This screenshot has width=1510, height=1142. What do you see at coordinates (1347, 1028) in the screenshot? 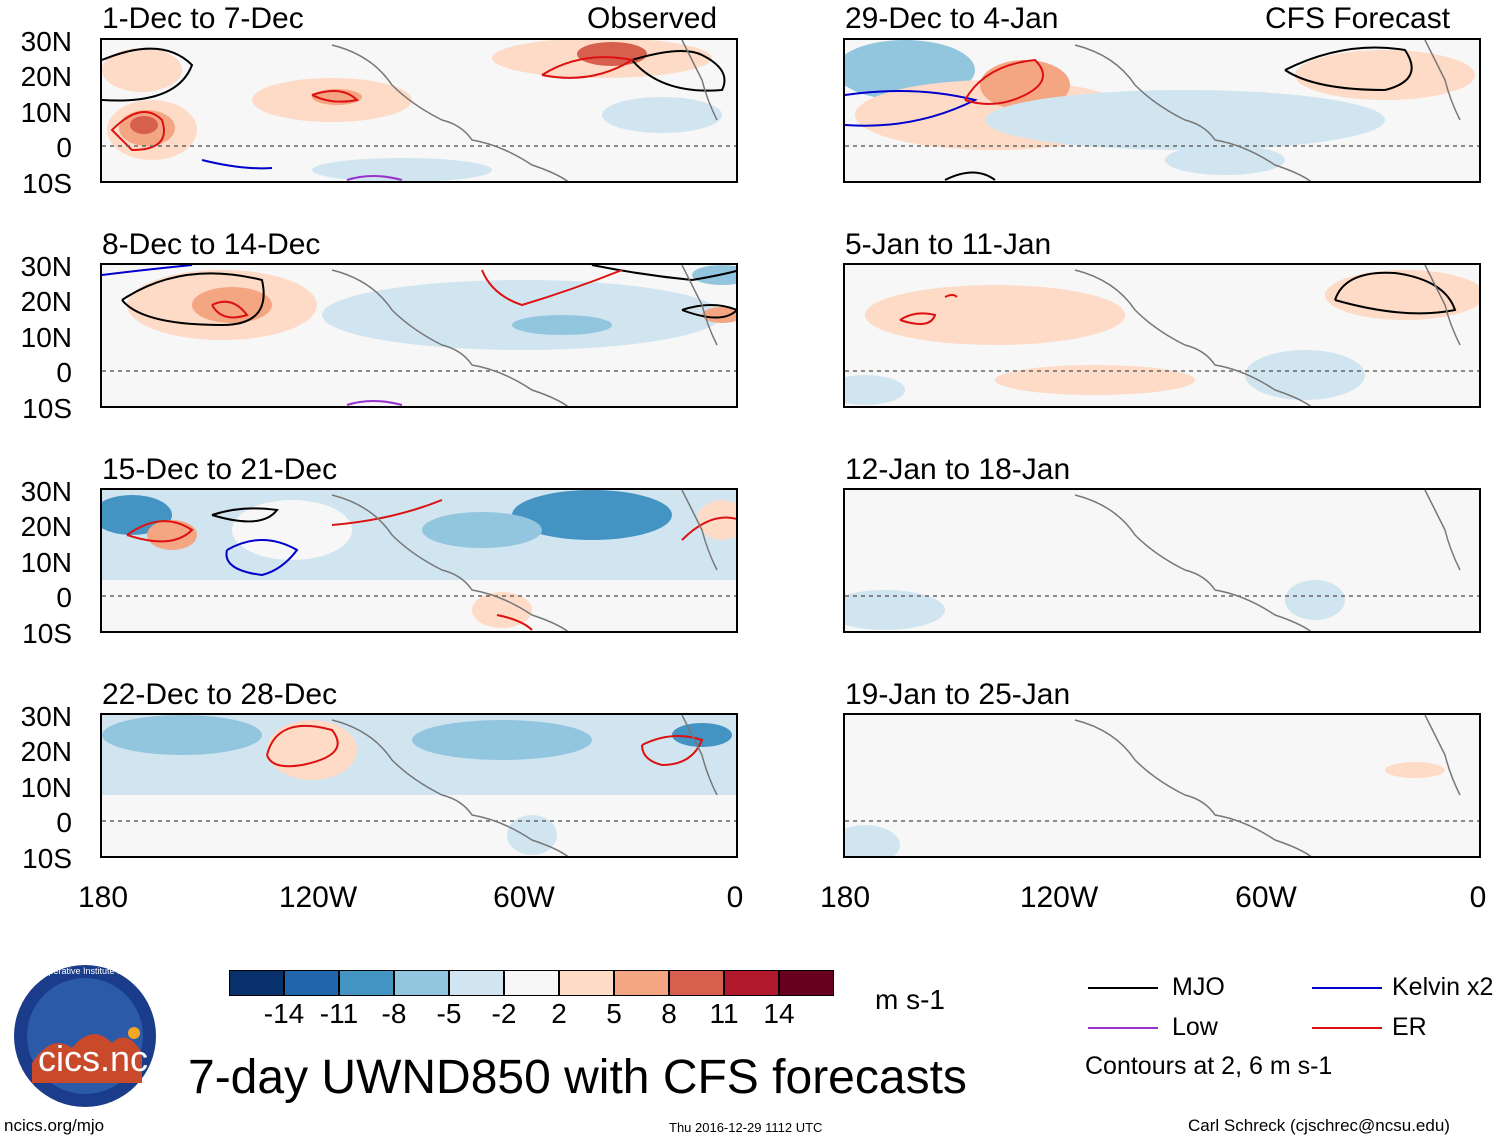
I see `legend-line-er` at bounding box center [1347, 1028].